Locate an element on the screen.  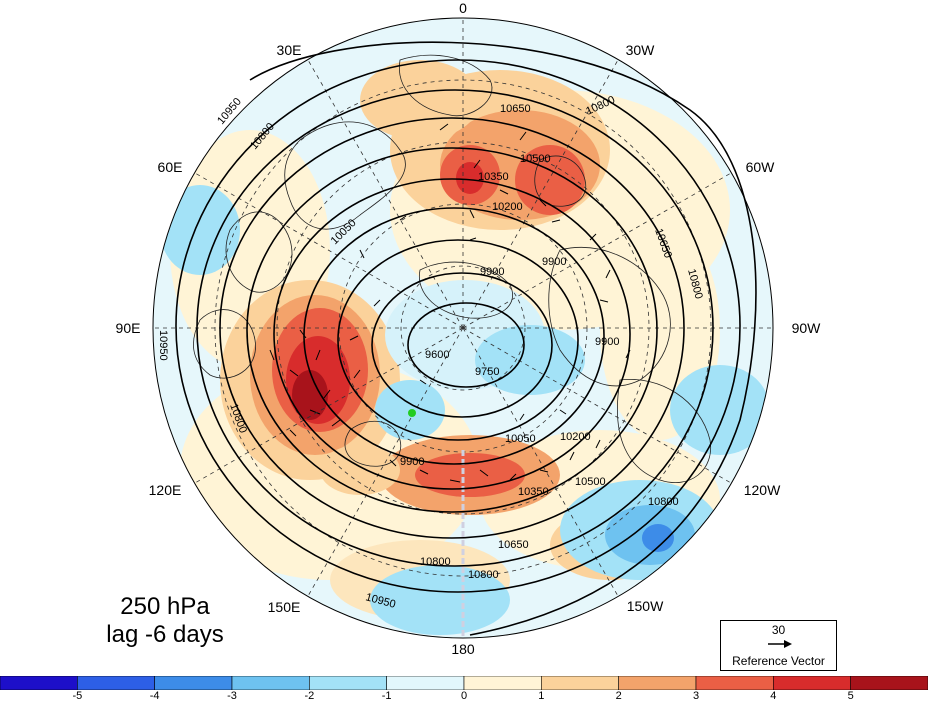
contour-label: 10950 is located at coordinates (163, 345).